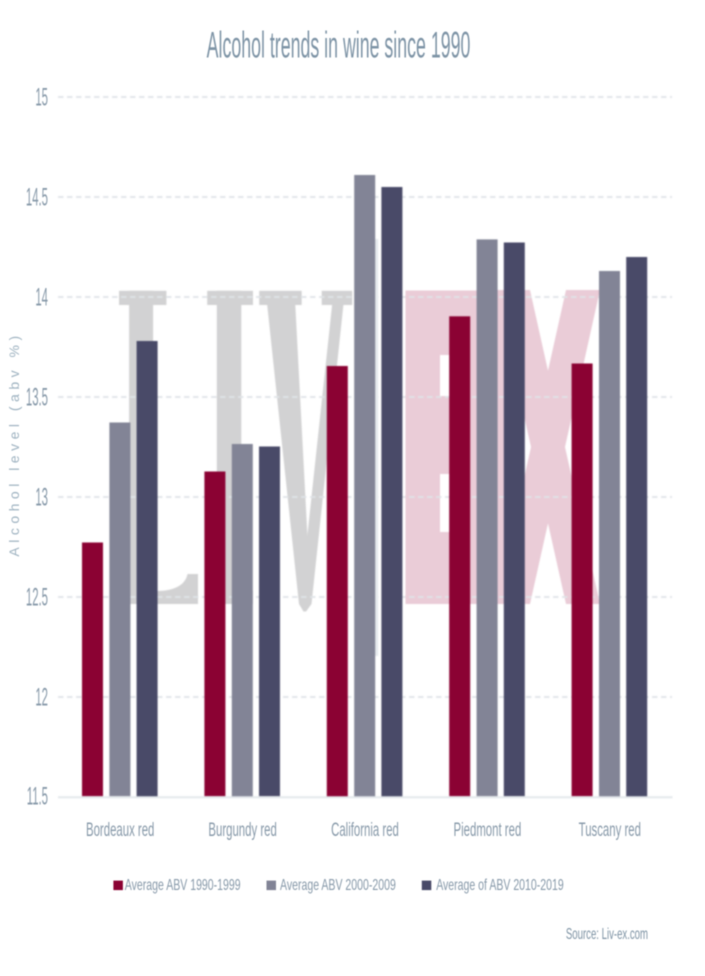  What do you see at coordinates (242, 830) in the screenshot?
I see `svg-text: Burgundy red` at bounding box center [242, 830].